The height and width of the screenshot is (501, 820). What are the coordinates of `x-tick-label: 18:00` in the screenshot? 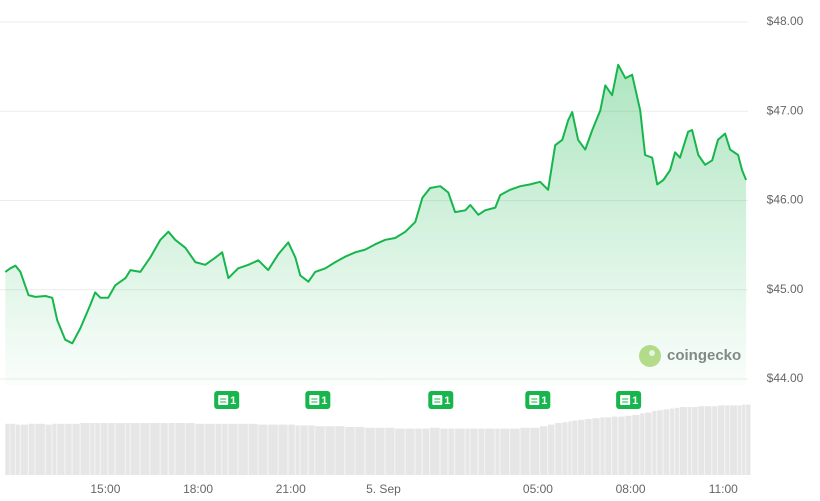 It's located at (198, 489).